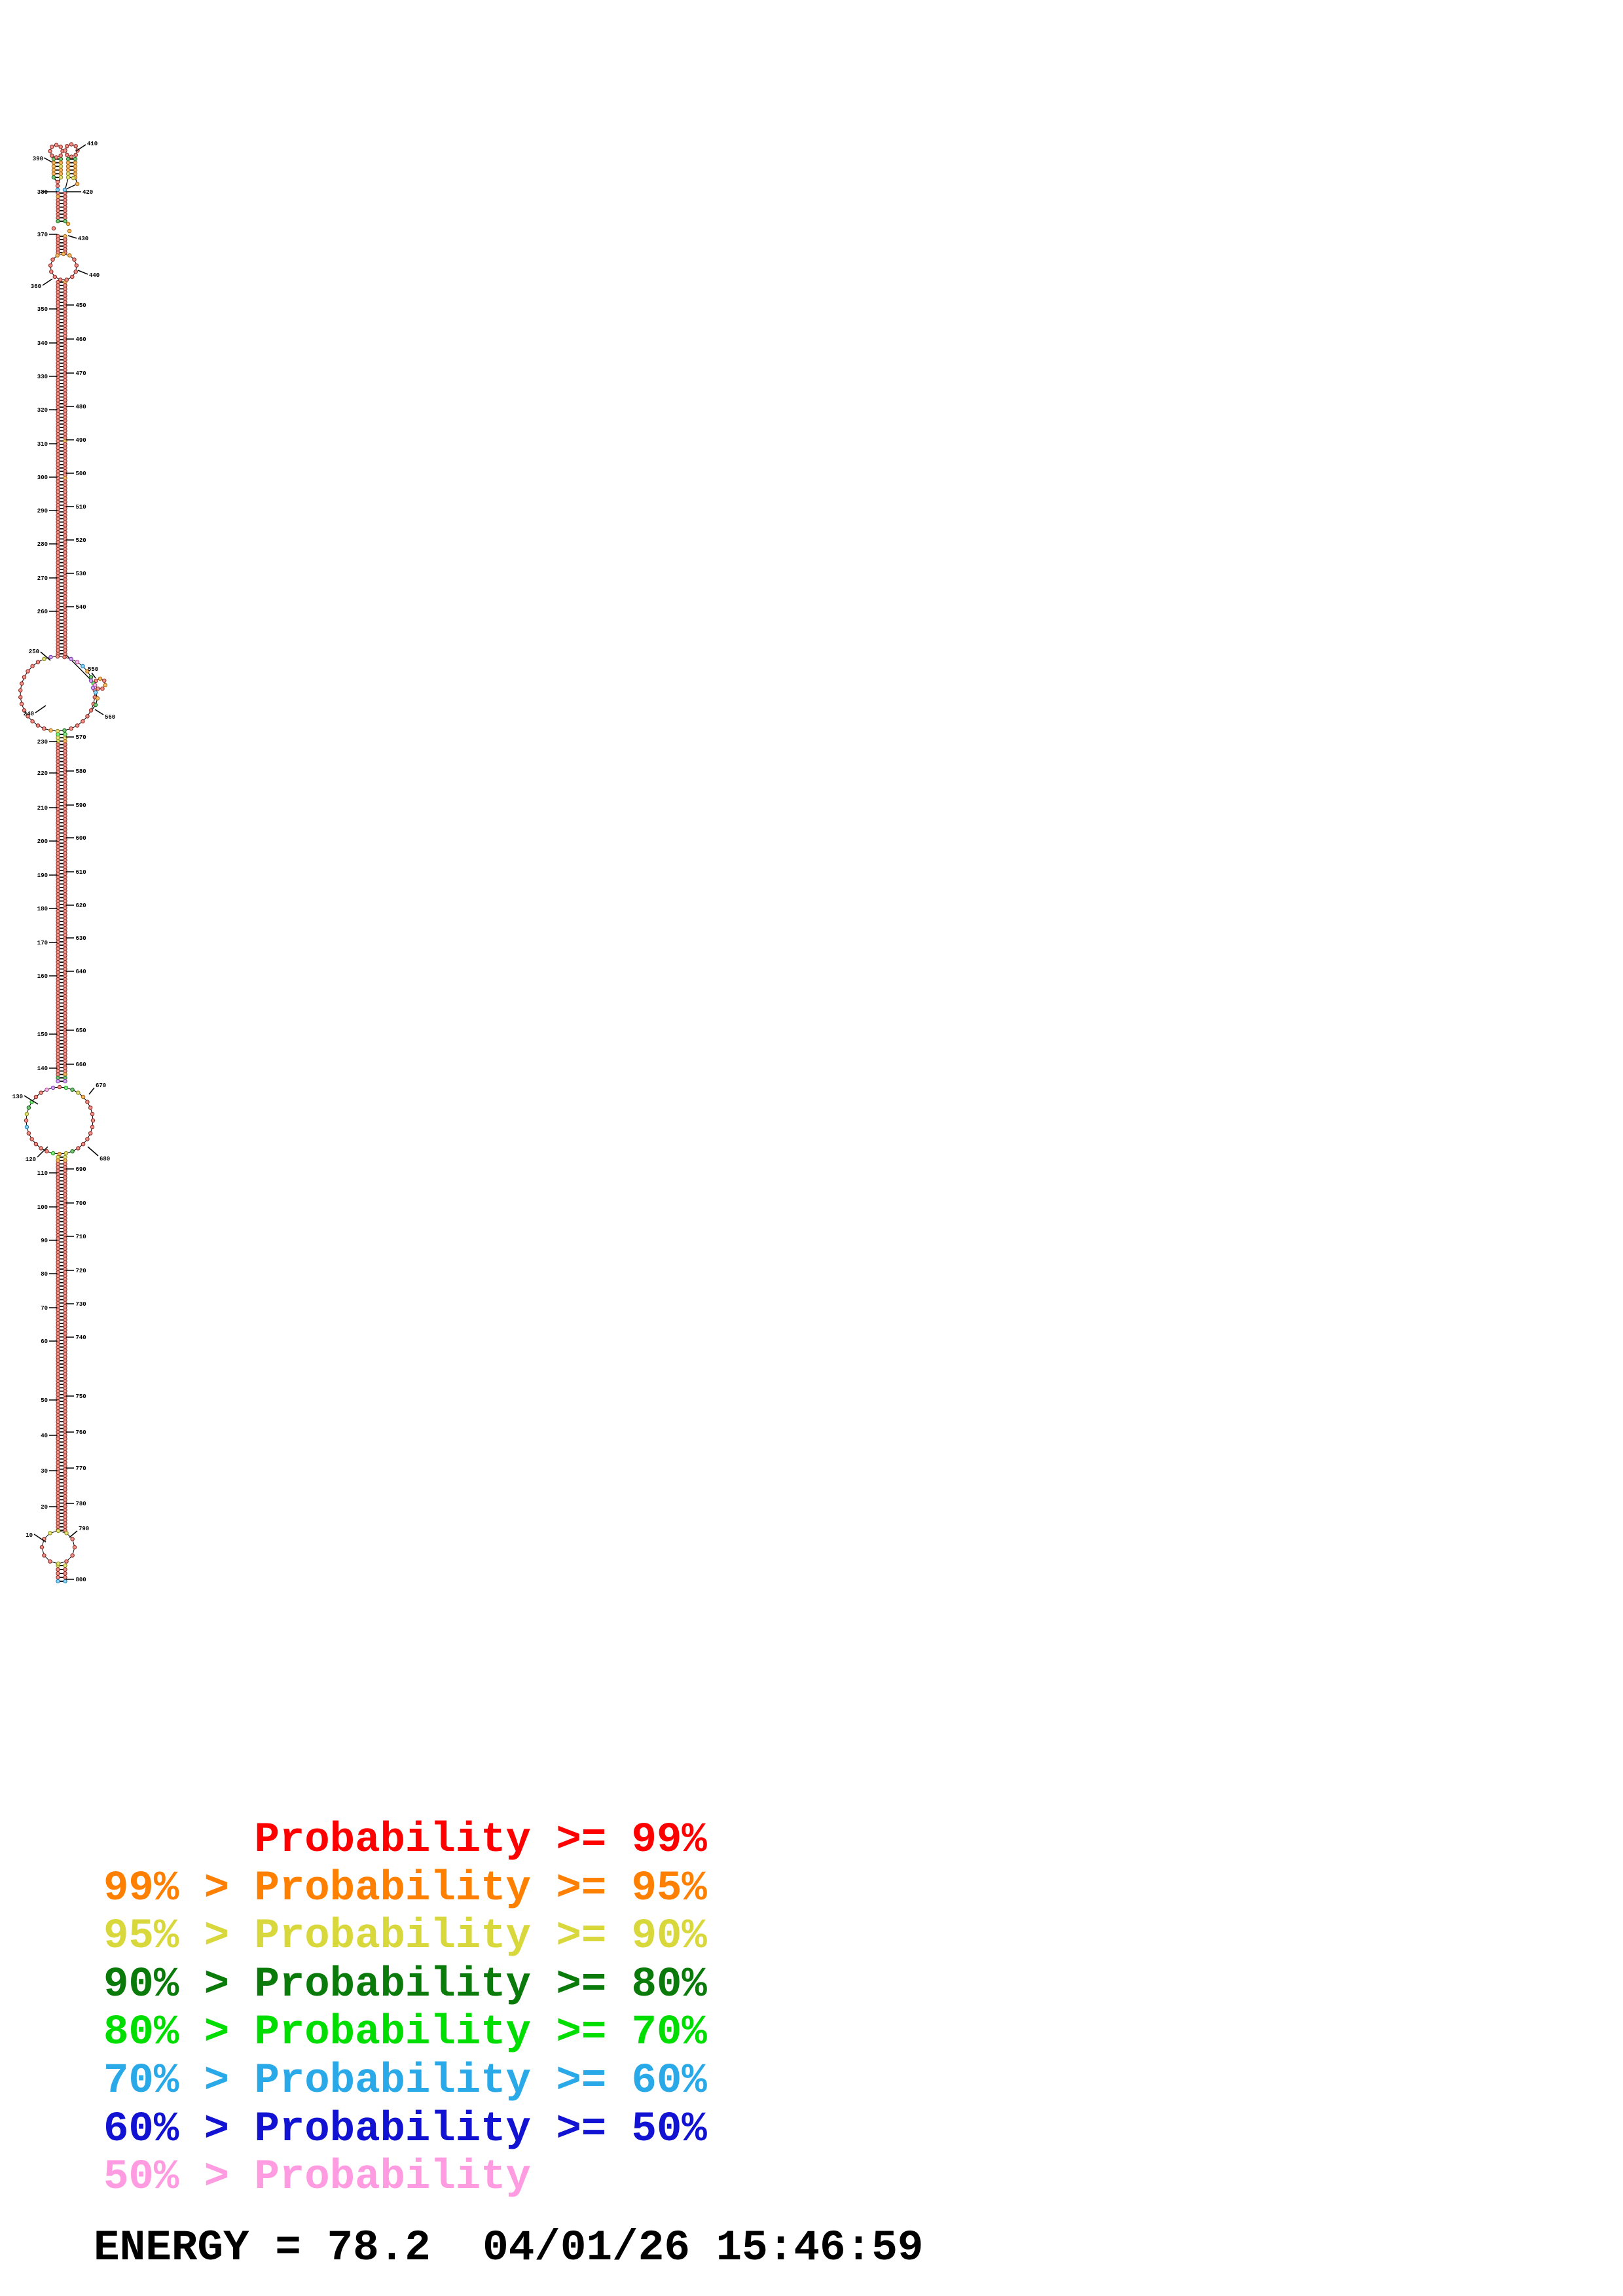 Image resolution: width=1623 pixels, height=2296 pixels. What do you see at coordinates (42, 377) in the screenshot?
I see `nucleotide-position-label: 330` at bounding box center [42, 377].